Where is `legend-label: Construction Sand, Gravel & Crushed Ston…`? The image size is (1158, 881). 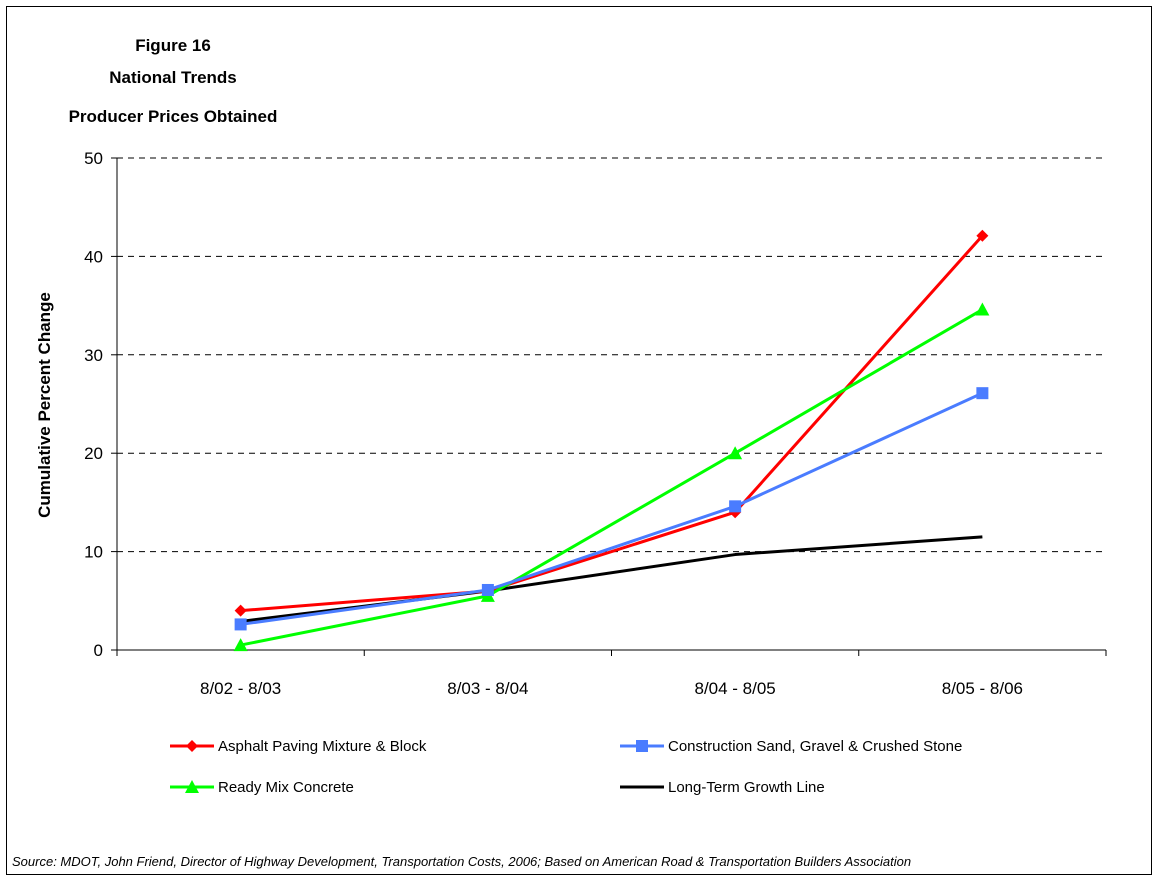
legend-label: Construction Sand, Gravel & Crushed Ston… is located at coordinates (815, 746).